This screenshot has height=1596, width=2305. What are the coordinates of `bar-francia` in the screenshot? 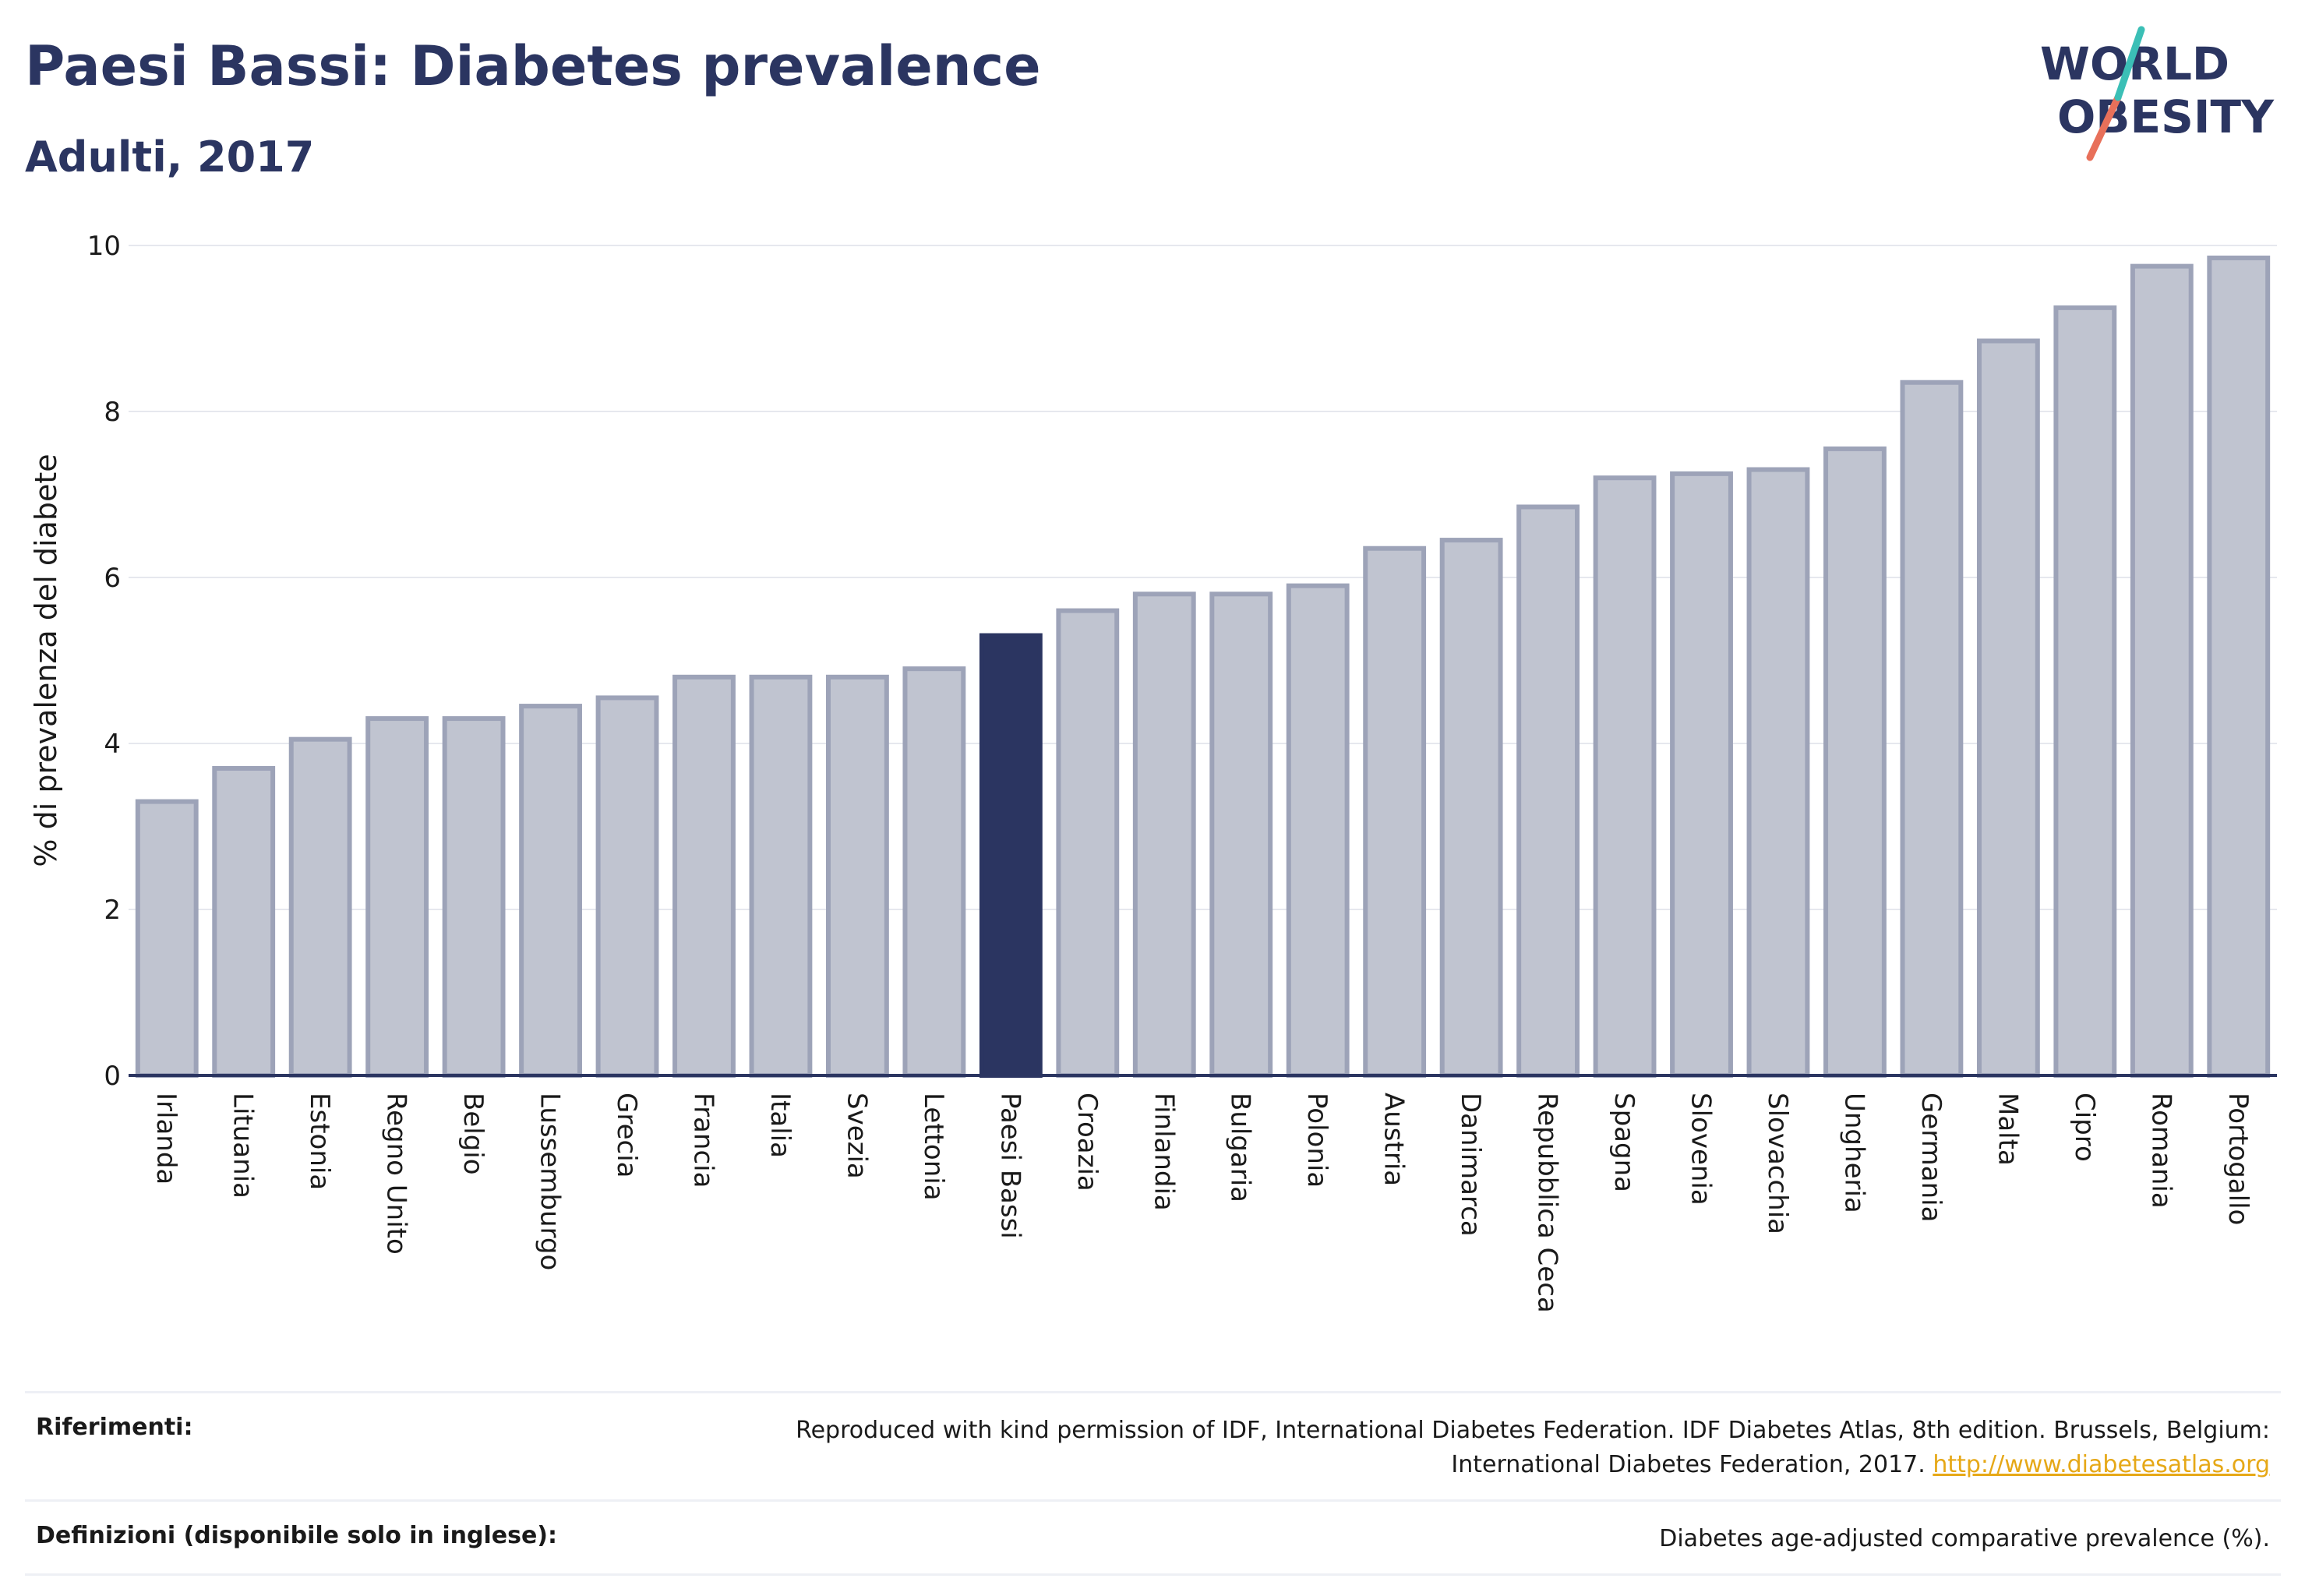 It's located at (704, 876).